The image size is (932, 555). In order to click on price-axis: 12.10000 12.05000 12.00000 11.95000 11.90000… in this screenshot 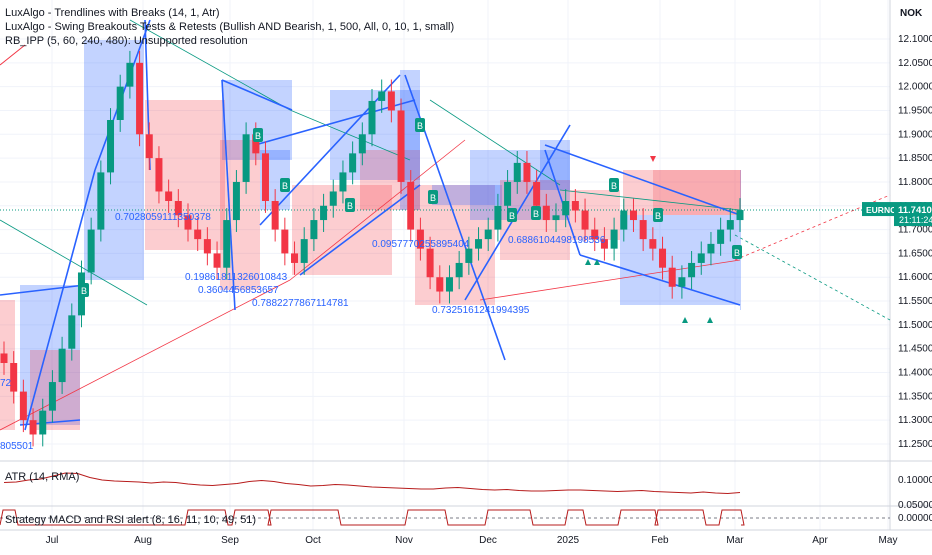, I will do `click(897, 229)`.